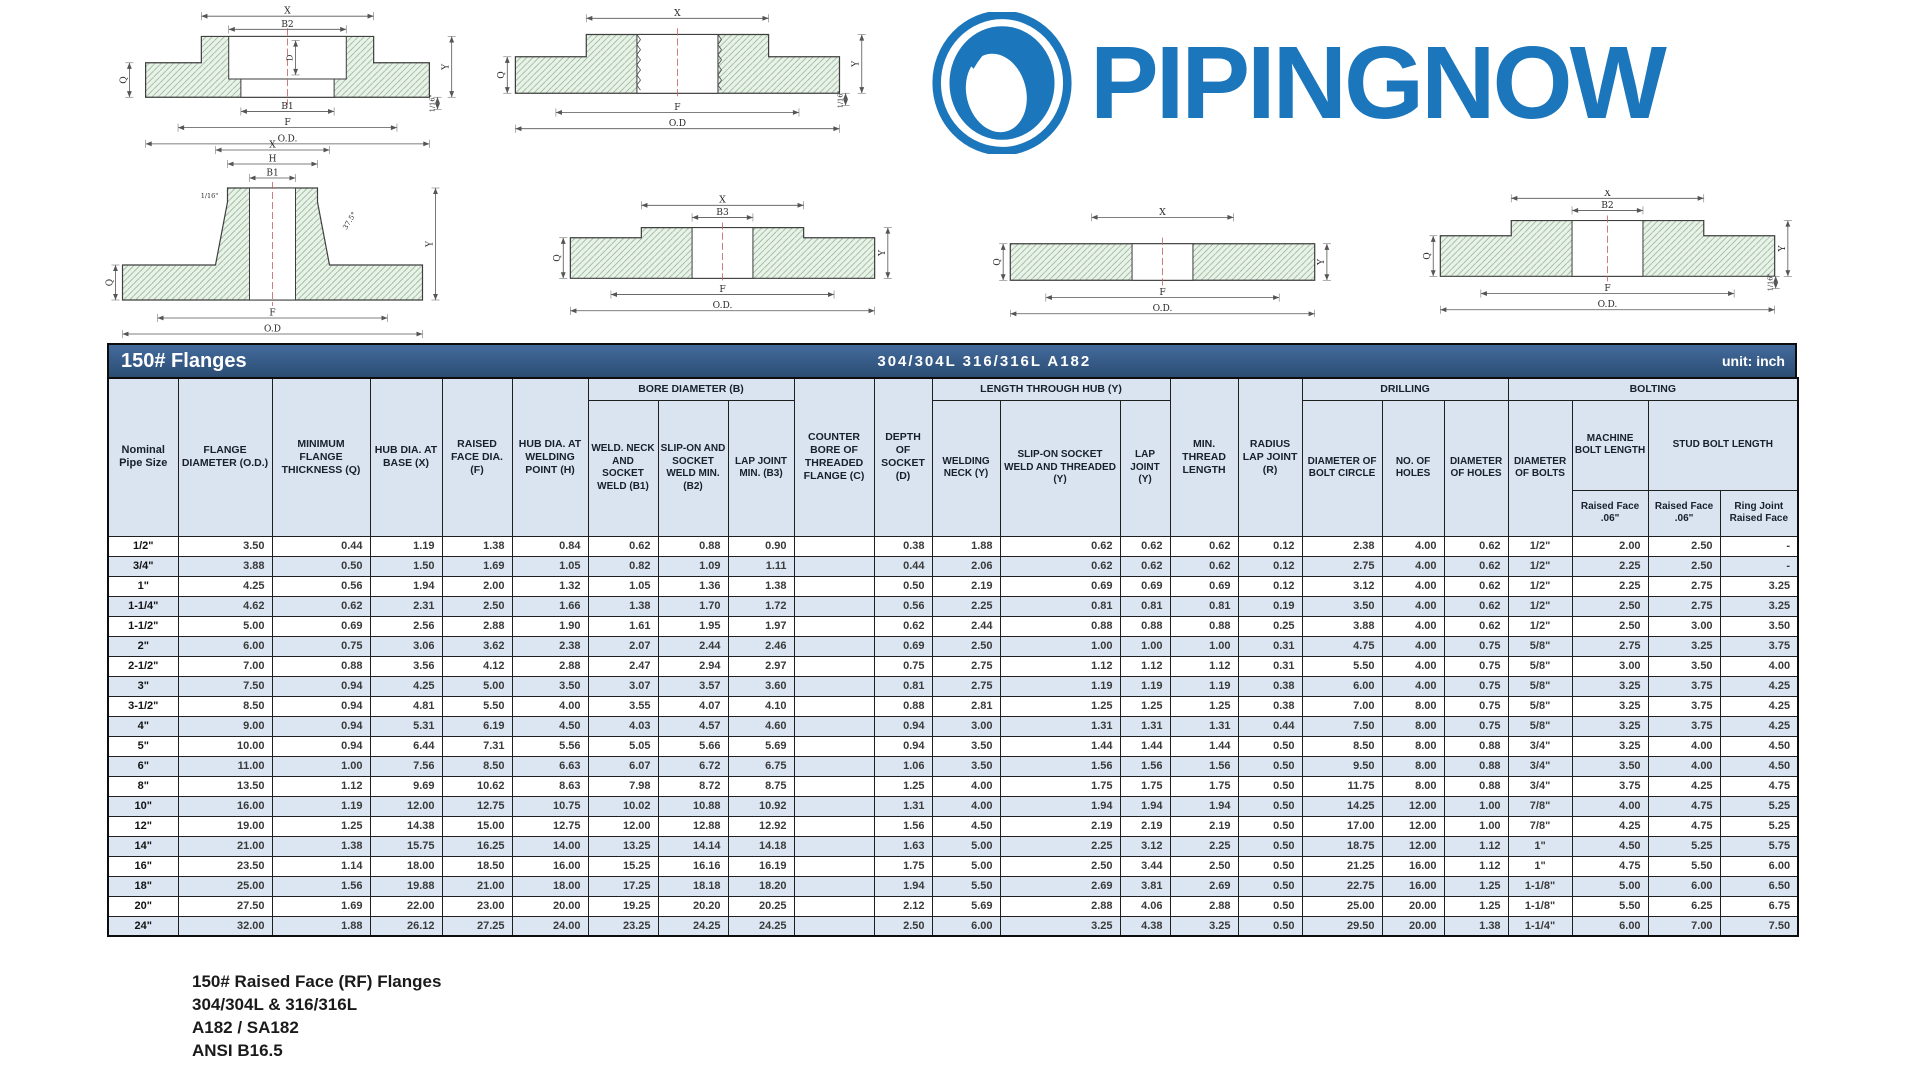 This screenshot has width=1920, height=1080. Describe the element at coordinates (1204, 606) in the screenshot. I see `value-cell: 0.81` at that location.